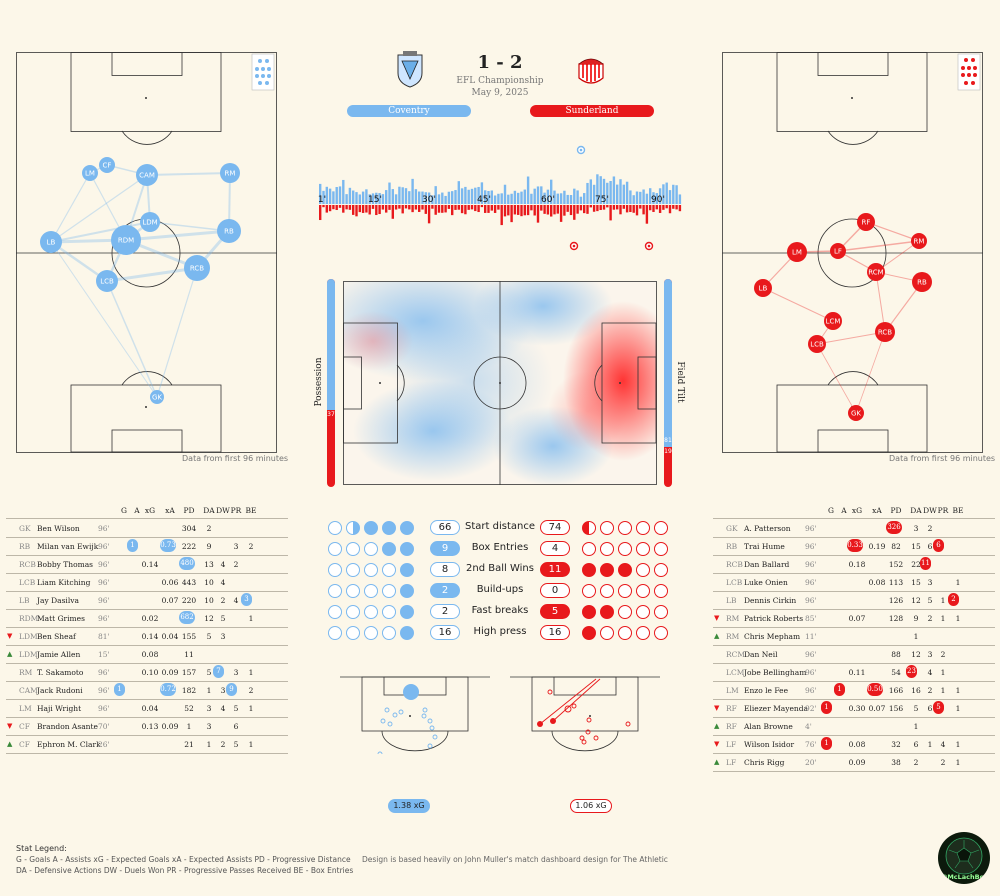 This screenshot has width=1000, height=896. What do you see at coordinates (157, 397) in the screenshot?
I see `home-node-gk` at bounding box center [157, 397].